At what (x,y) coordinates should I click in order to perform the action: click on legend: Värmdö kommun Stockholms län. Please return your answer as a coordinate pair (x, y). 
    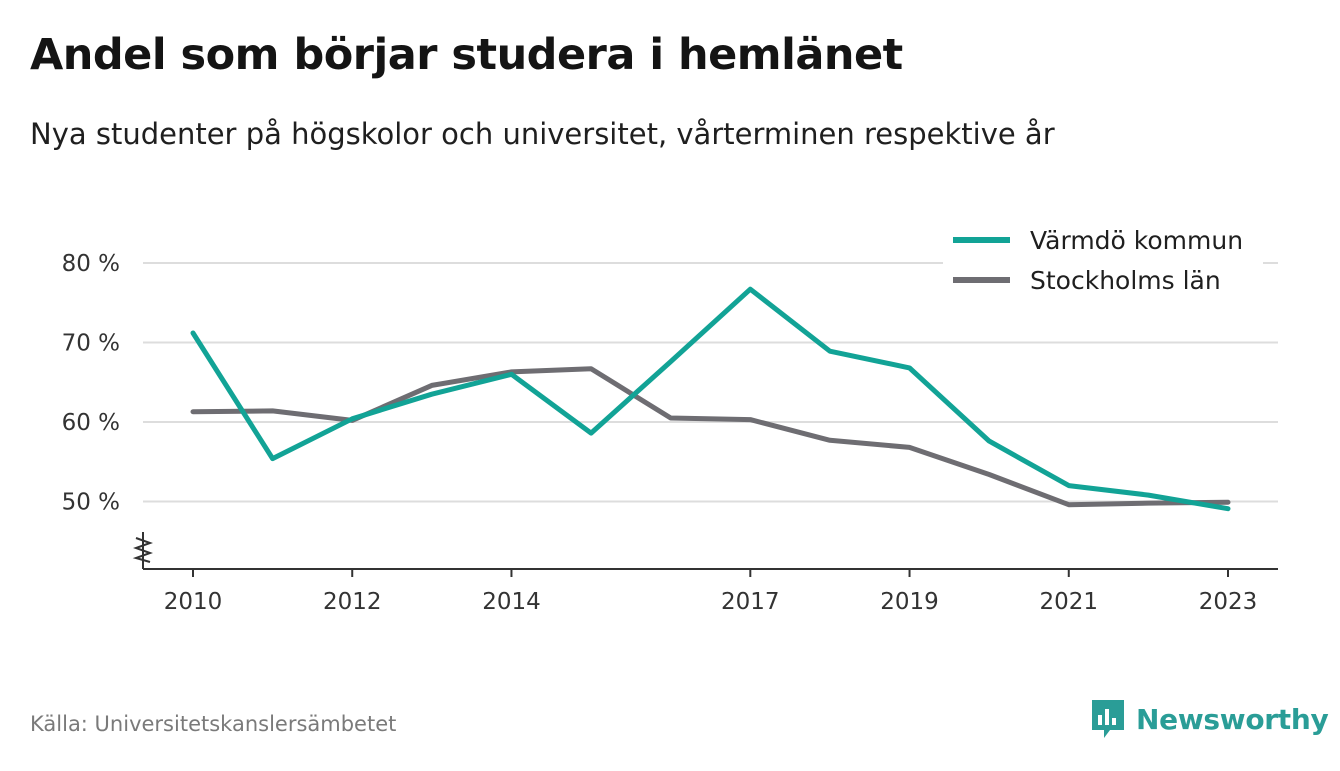
    Looking at the image, I should click on (1103, 259).